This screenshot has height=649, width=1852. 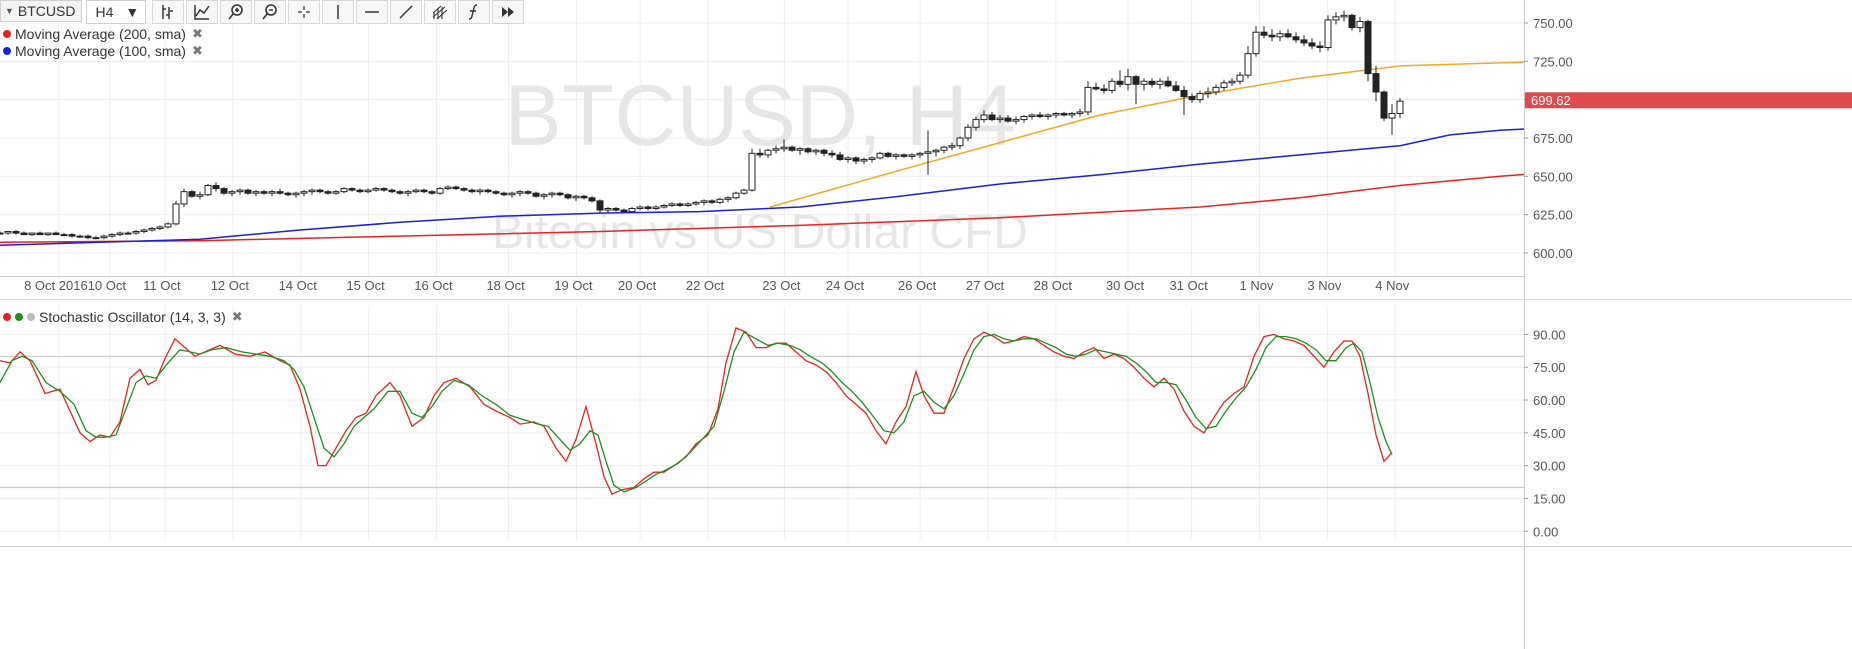 What do you see at coordinates (1549, 433) in the screenshot?
I see `y-tick-label: 45.00` at bounding box center [1549, 433].